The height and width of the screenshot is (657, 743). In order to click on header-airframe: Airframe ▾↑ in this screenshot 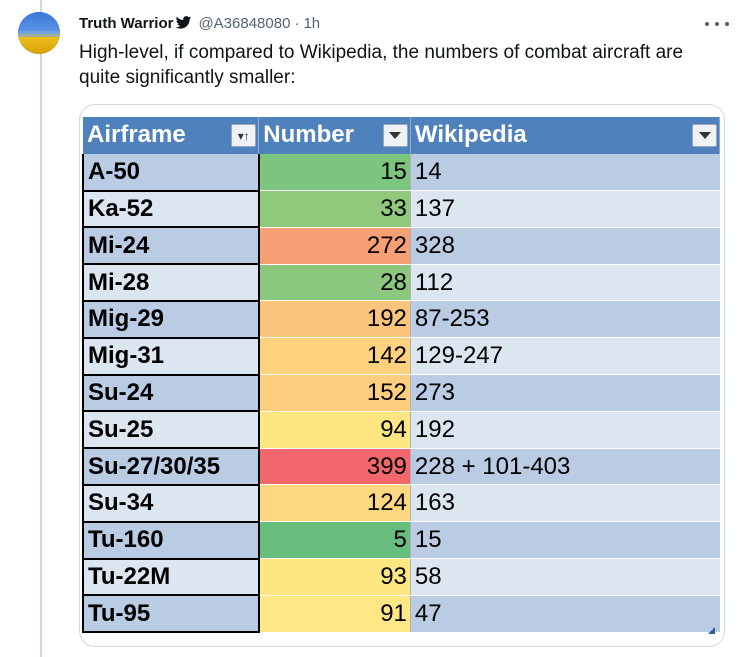, I will do `click(171, 135)`.